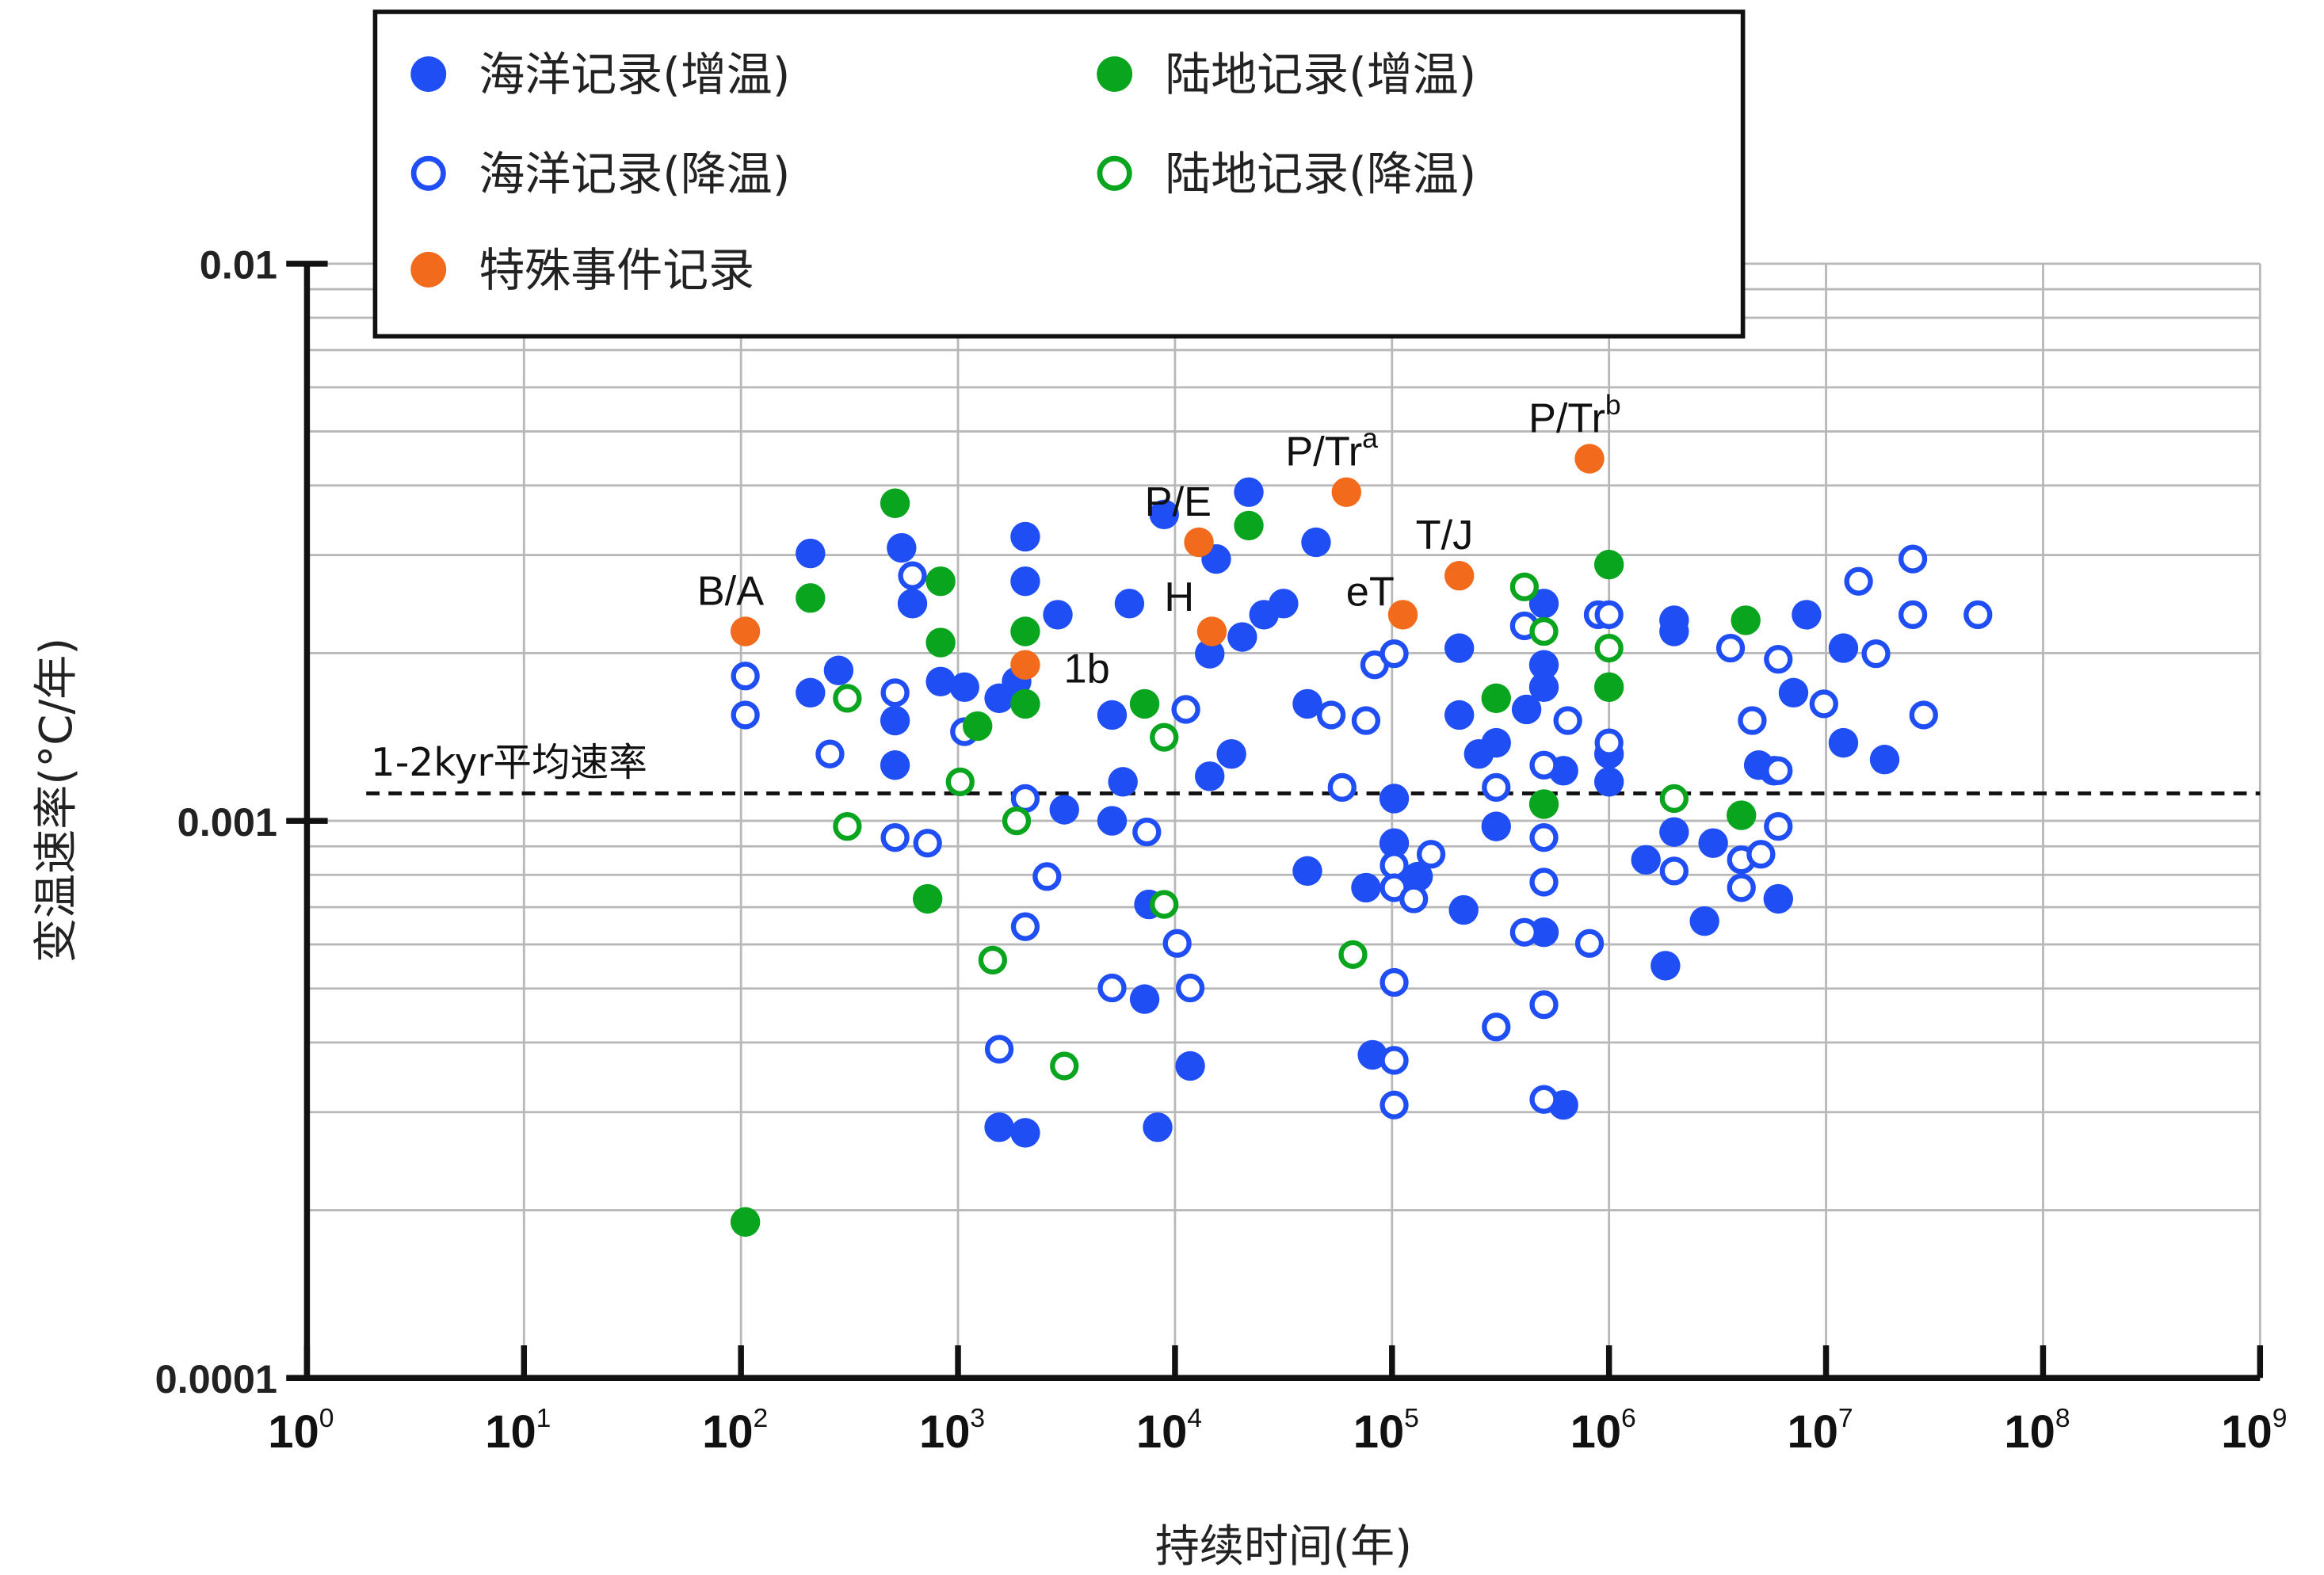 The image size is (2324, 1575). What do you see at coordinates (1386, 1431) in the screenshot?
I see `x-tick-label: 10⁵` at bounding box center [1386, 1431].